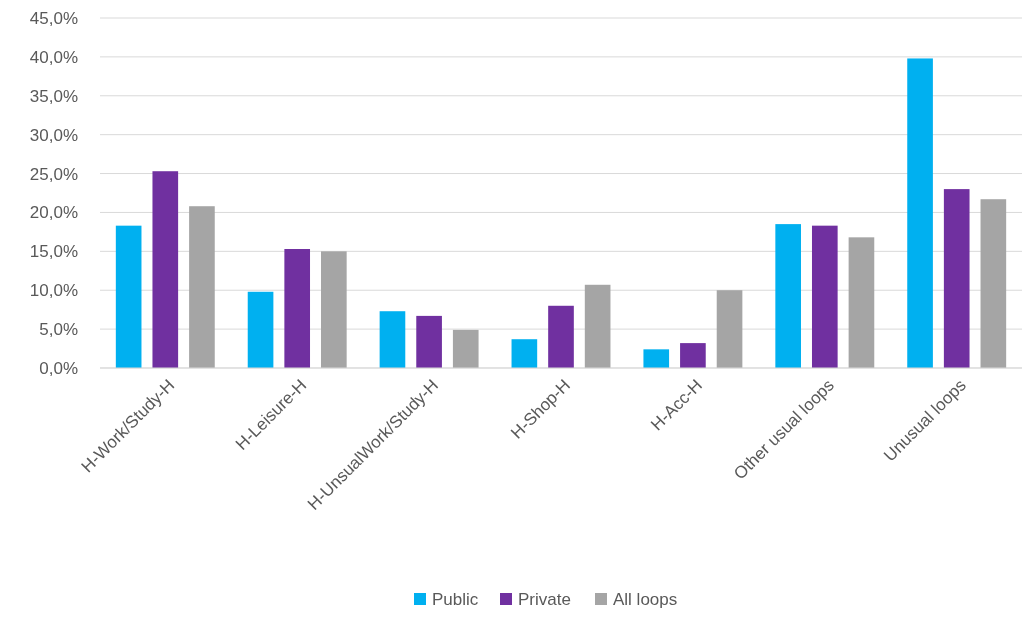 The image size is (1032, 617). I want to click on y-tick-label: 30,0%, so click(53, 135).